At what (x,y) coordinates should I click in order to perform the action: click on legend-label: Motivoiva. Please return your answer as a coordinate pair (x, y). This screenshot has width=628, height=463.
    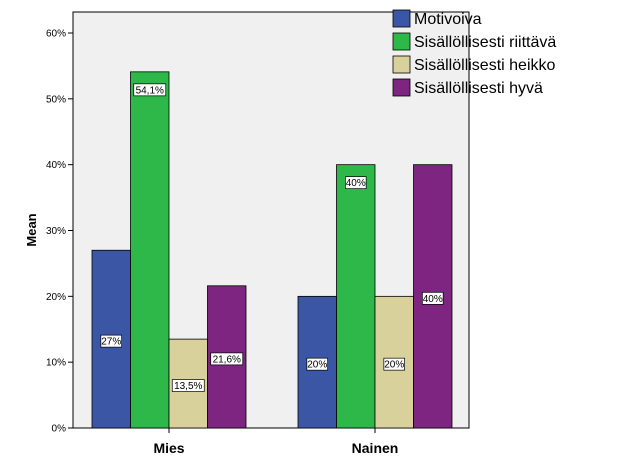
    Looking at the image, I should click on (448, 19).